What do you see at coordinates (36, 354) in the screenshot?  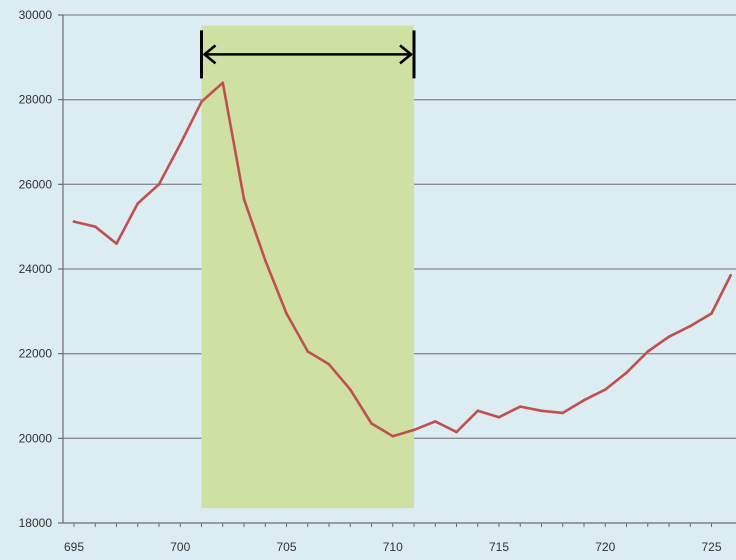 I see `y-tick-label: 22000` at bounding box center [36, 354].